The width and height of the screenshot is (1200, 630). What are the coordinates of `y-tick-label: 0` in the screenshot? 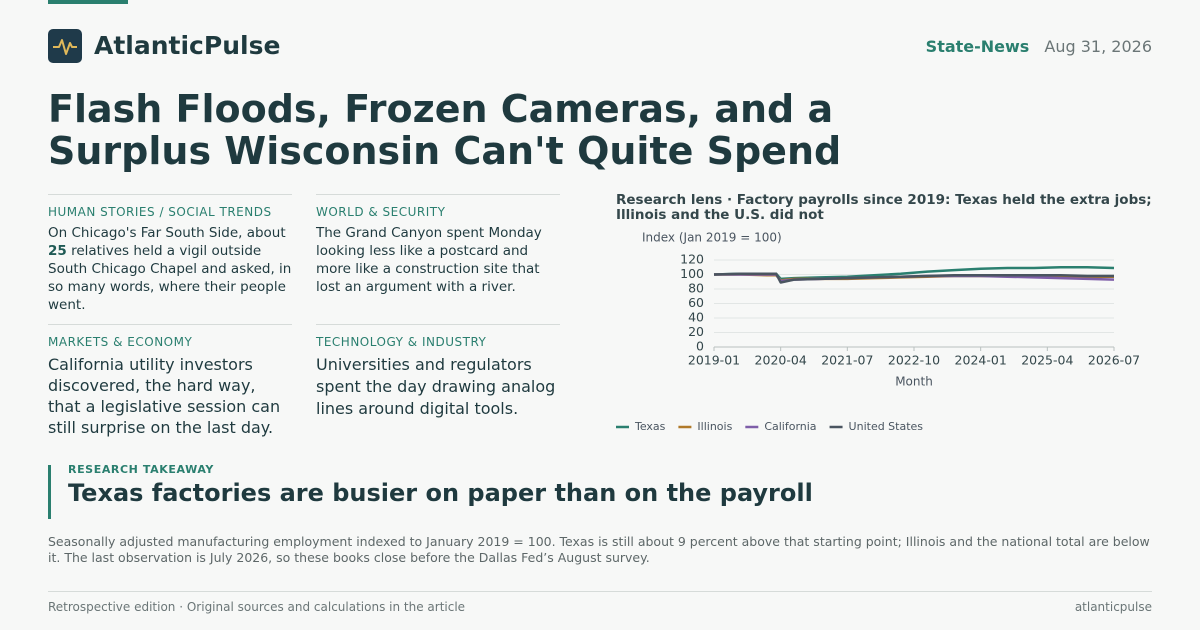 It's located at (700, 346).